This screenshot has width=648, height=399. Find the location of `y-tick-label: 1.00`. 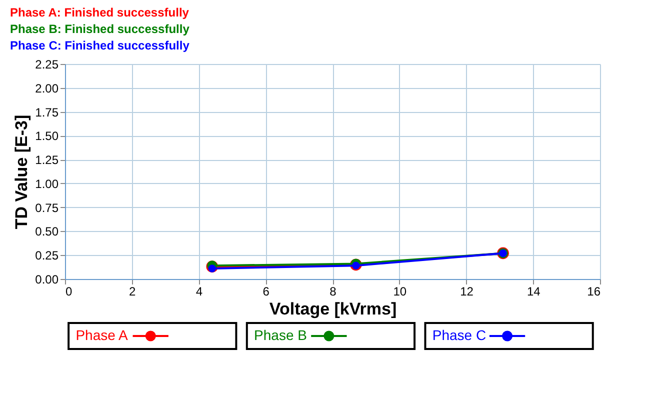

y-tick-label: 1.00 is located at coordinates (47, 183).